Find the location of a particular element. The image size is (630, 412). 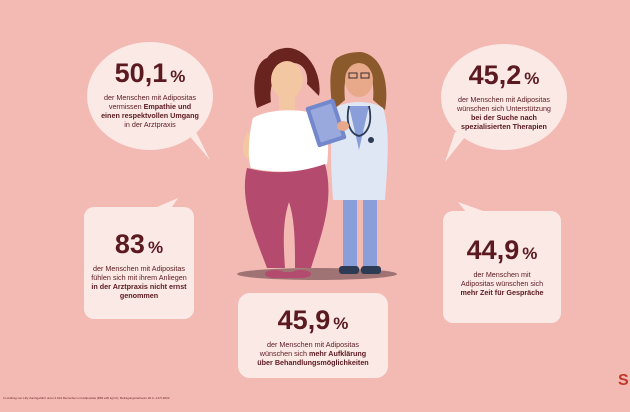

patient-doctor-illustration is located at coordinates (317, 163).